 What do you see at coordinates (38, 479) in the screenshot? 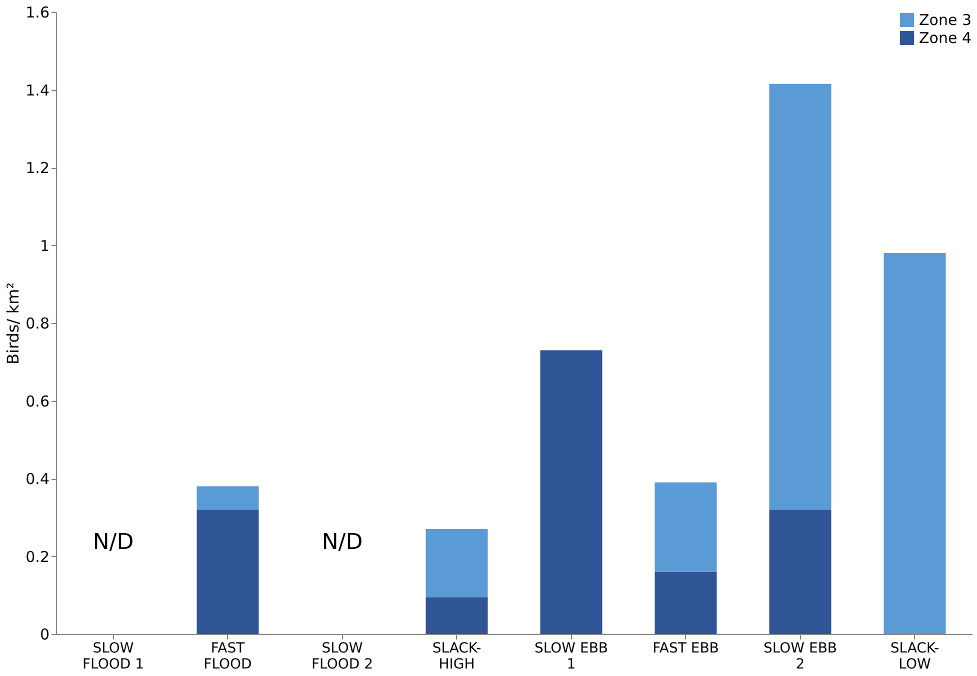
I see `y-tick-label: 0.4` at bounding box center [38, 479].